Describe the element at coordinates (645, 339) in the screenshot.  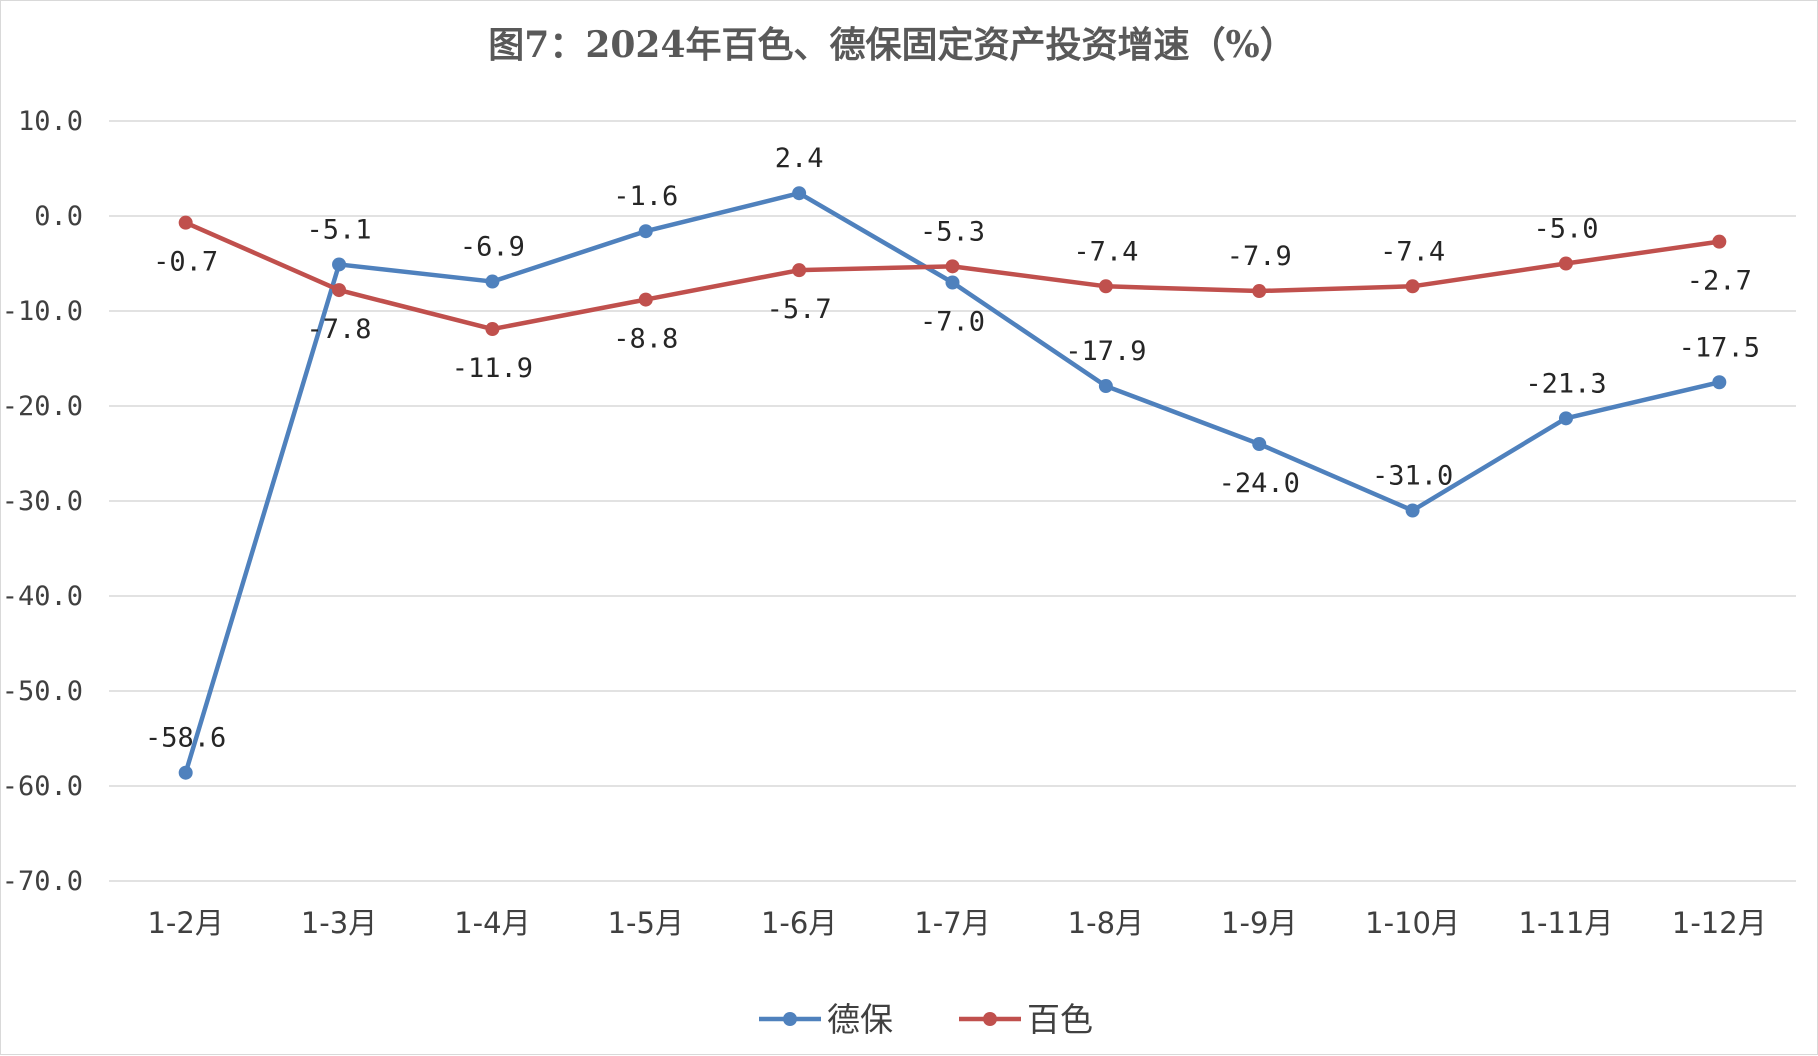
I see `data-label: -8.8` at that location.